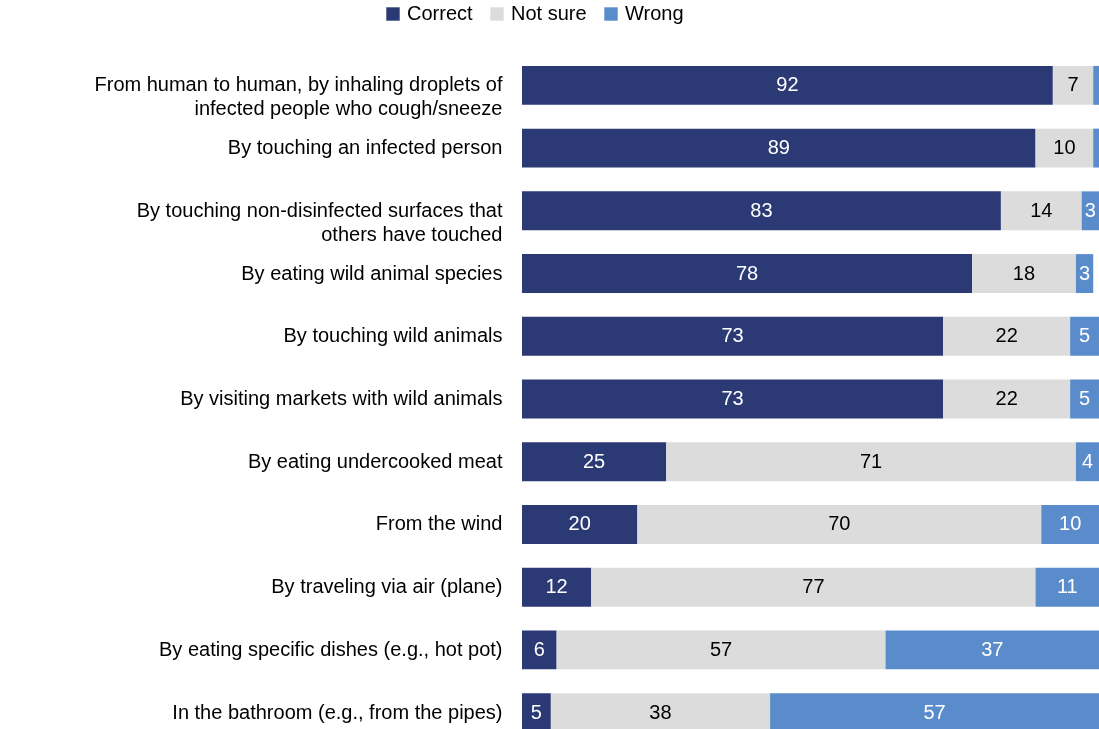 This screenshot has width=1099, height=729. I want to click on data-label: 6, so click(539, 648).